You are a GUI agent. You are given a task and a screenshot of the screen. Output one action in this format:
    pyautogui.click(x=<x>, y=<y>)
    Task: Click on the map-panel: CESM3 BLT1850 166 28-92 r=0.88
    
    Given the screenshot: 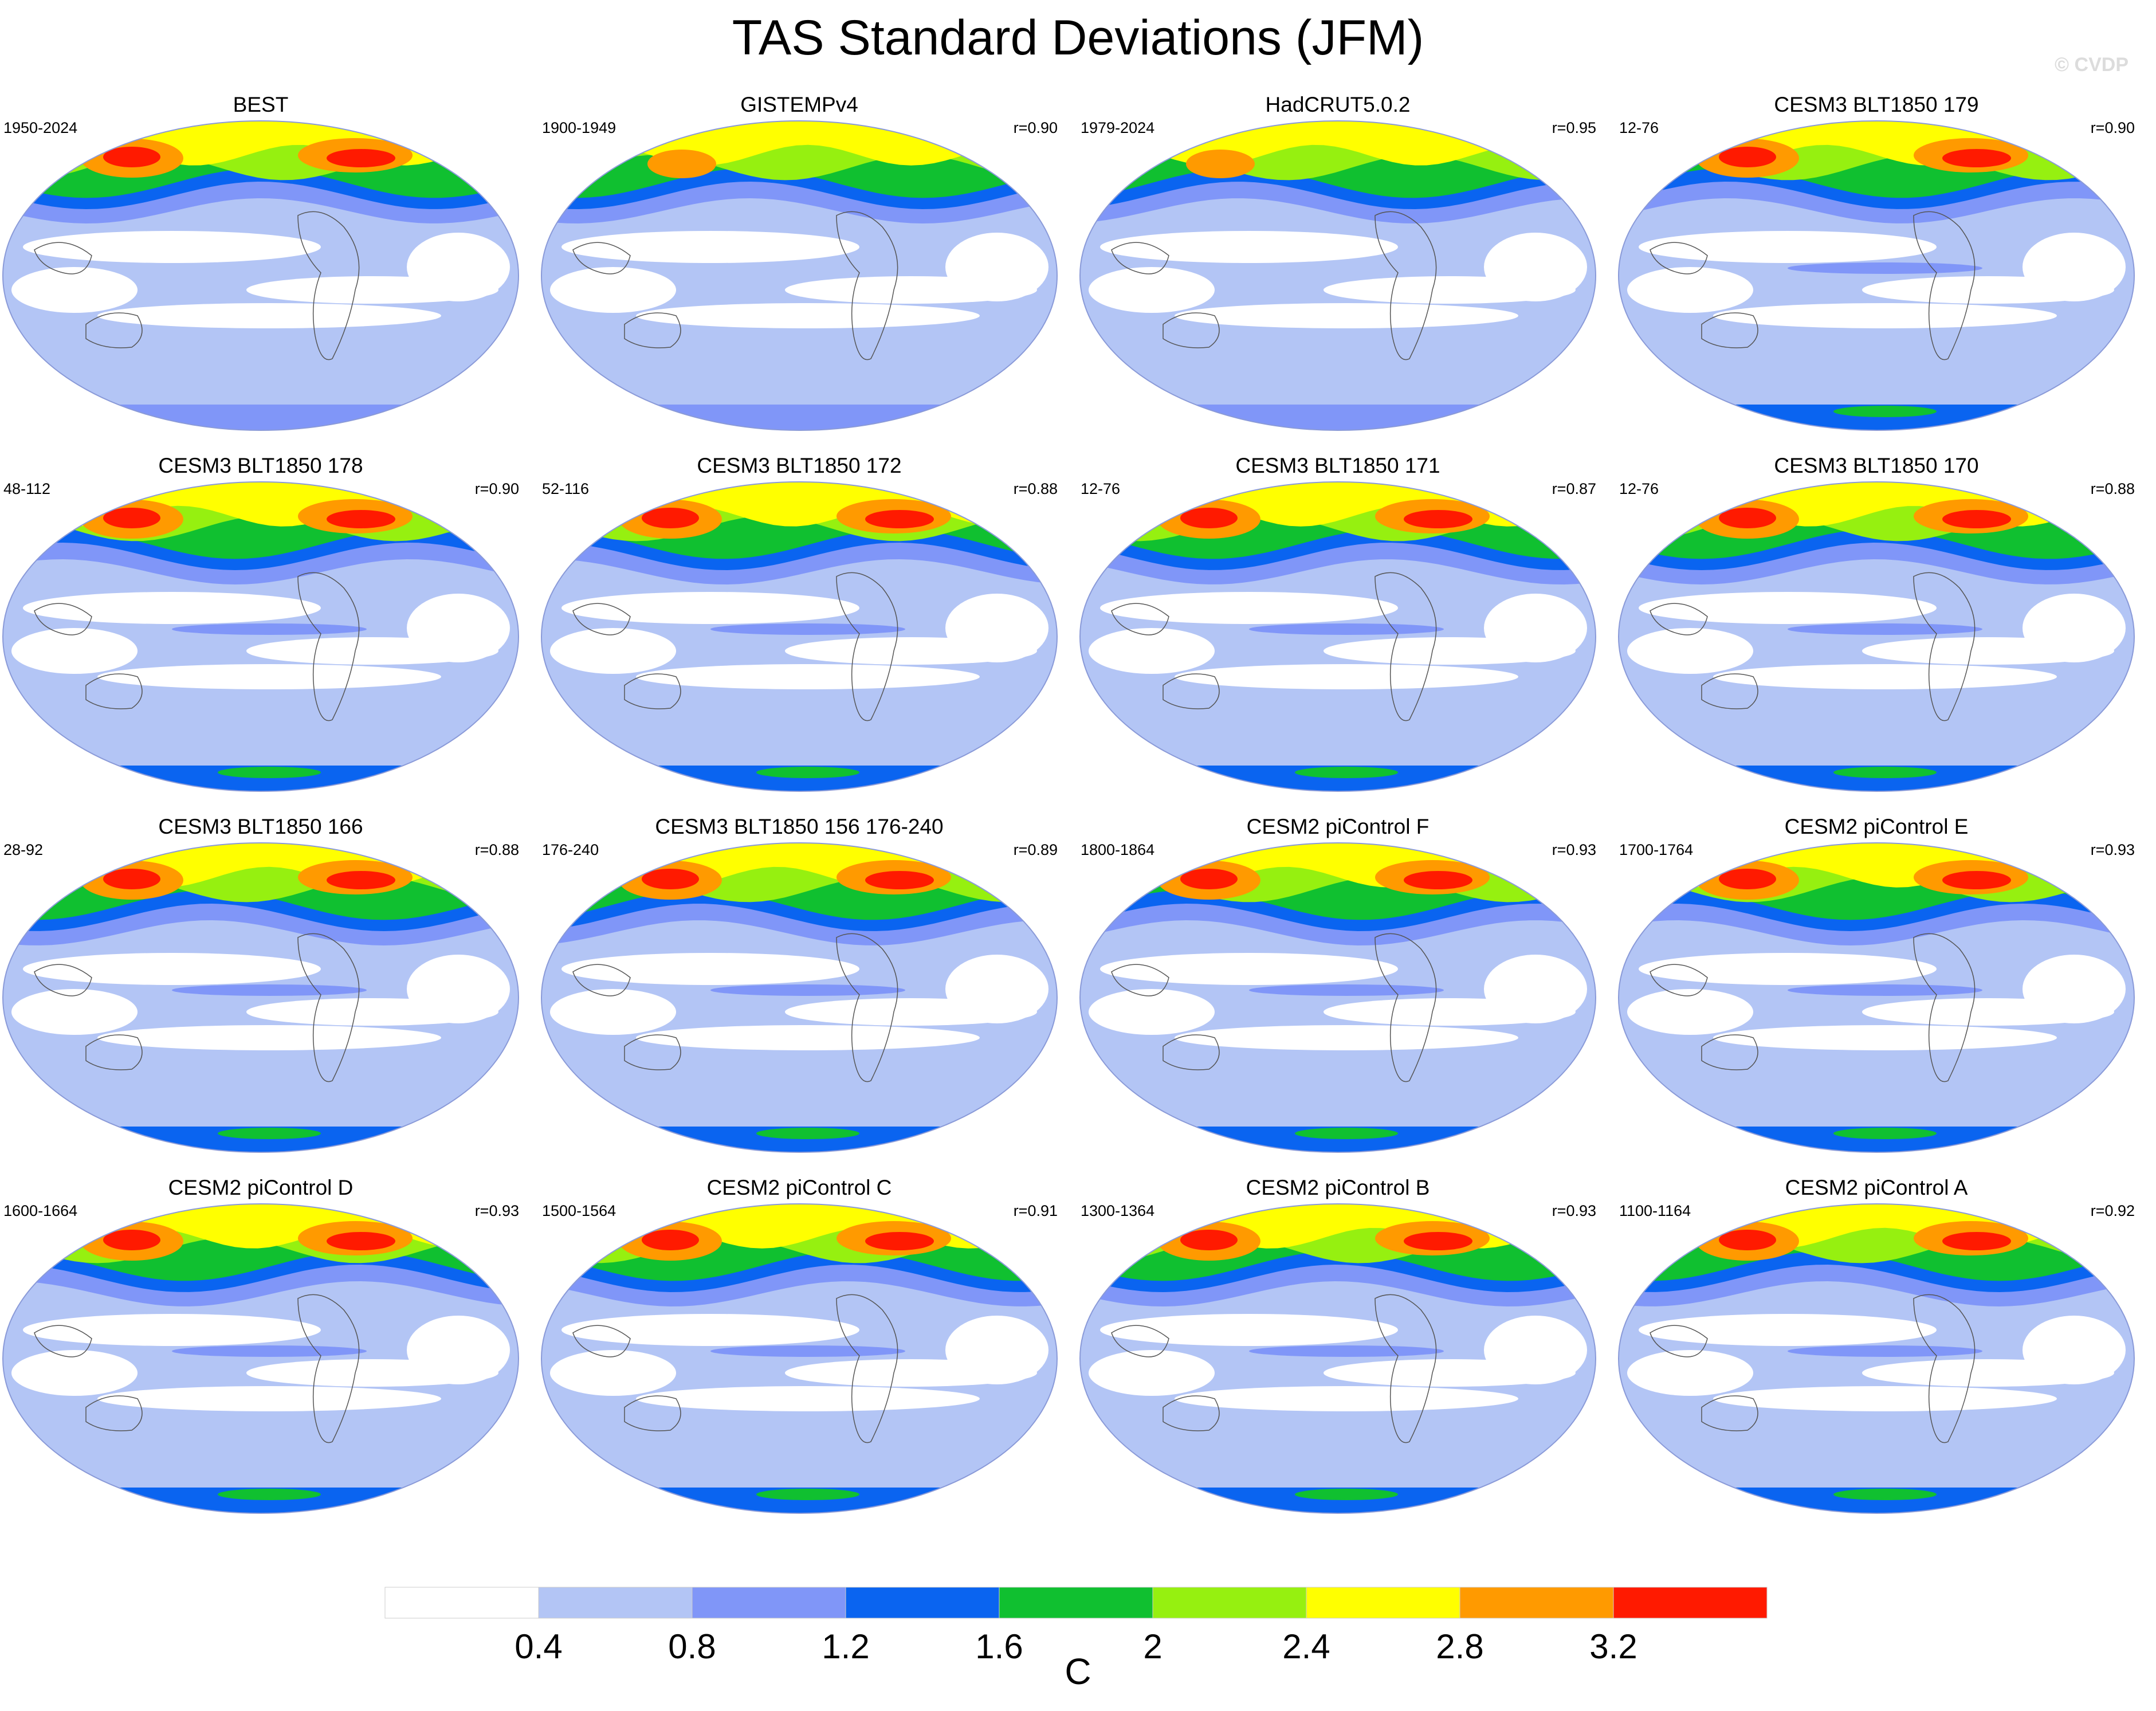 What is the action you would take?
    pyautogui.click(x=260, y=985)
    